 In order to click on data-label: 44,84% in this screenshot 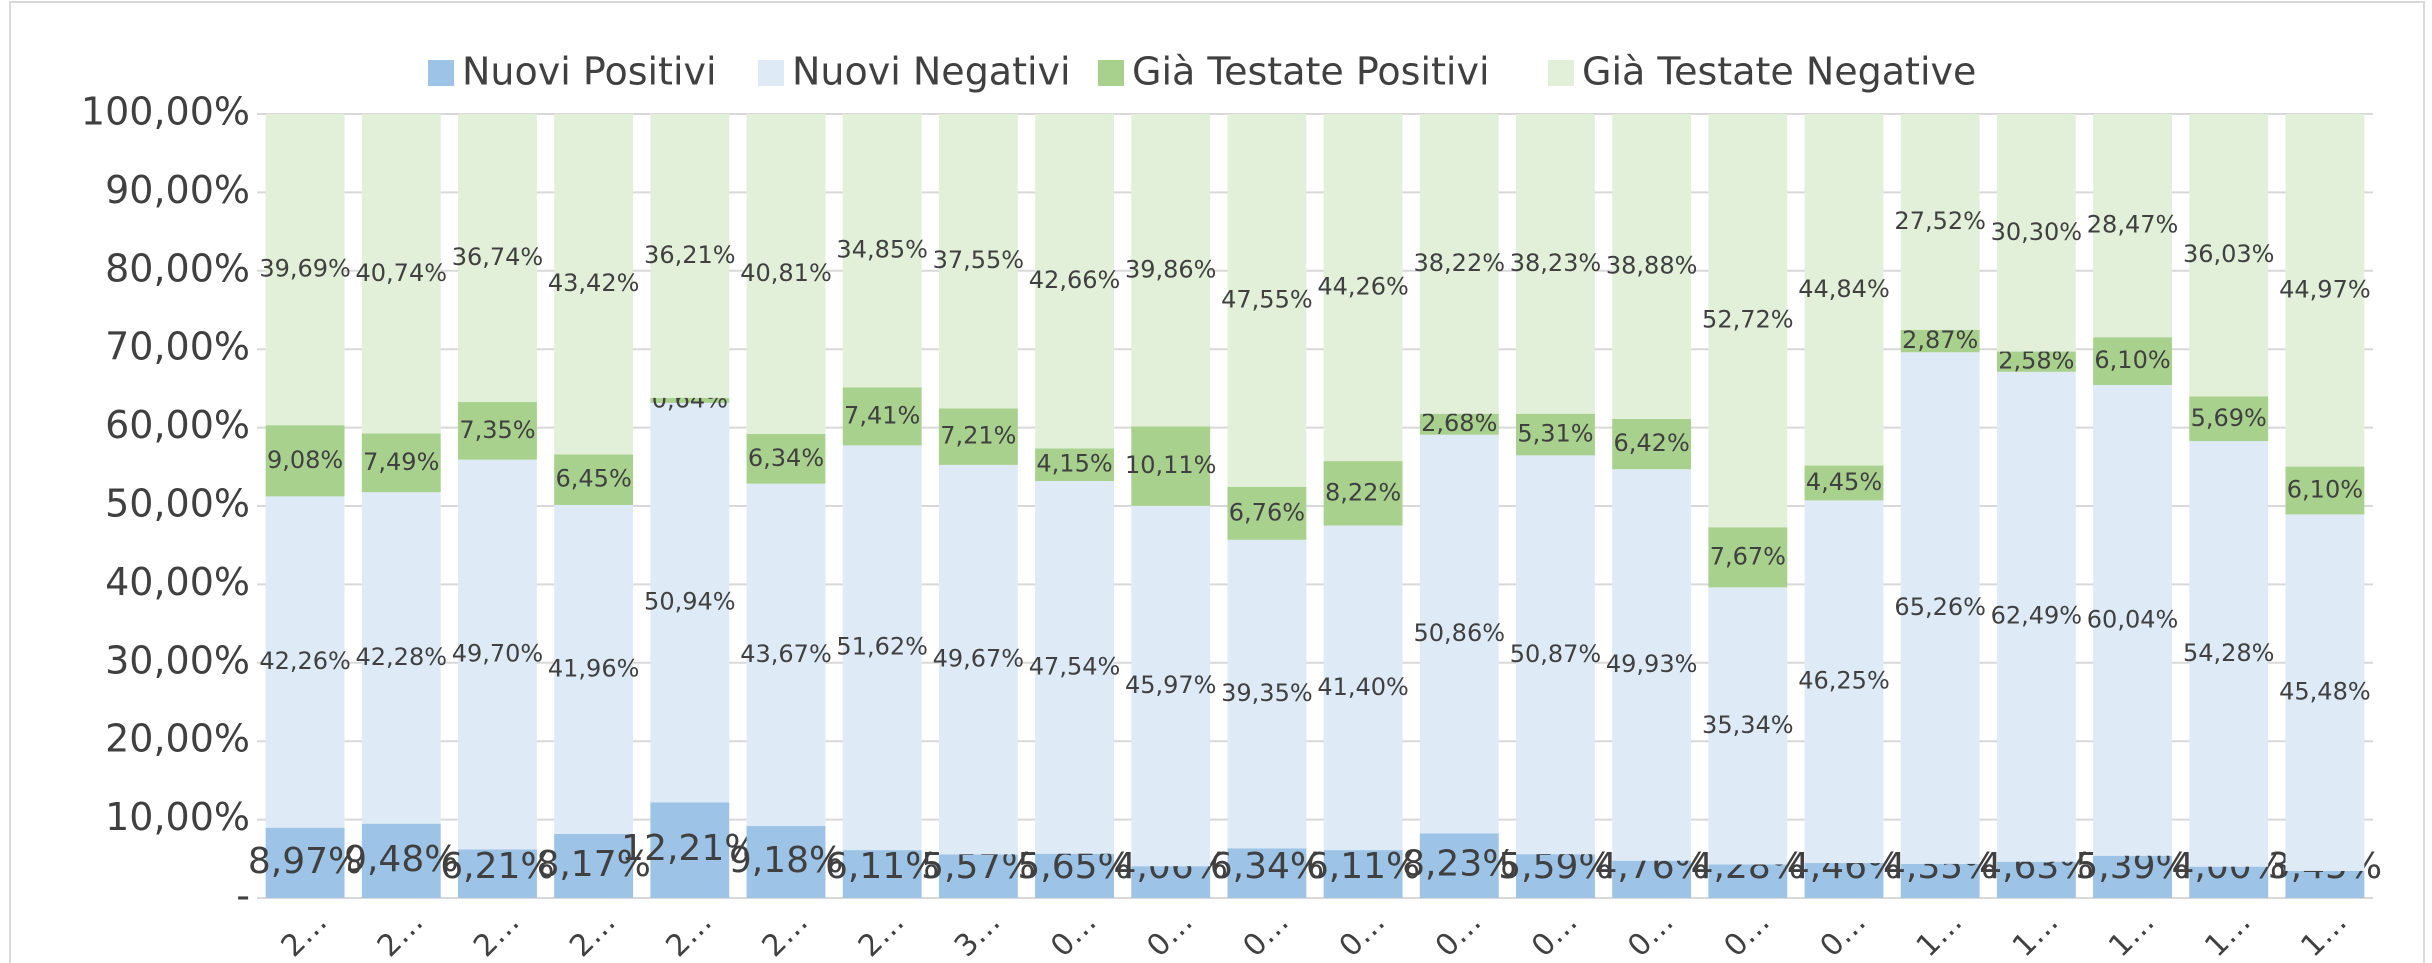, I will do `click(1844, 289)`.